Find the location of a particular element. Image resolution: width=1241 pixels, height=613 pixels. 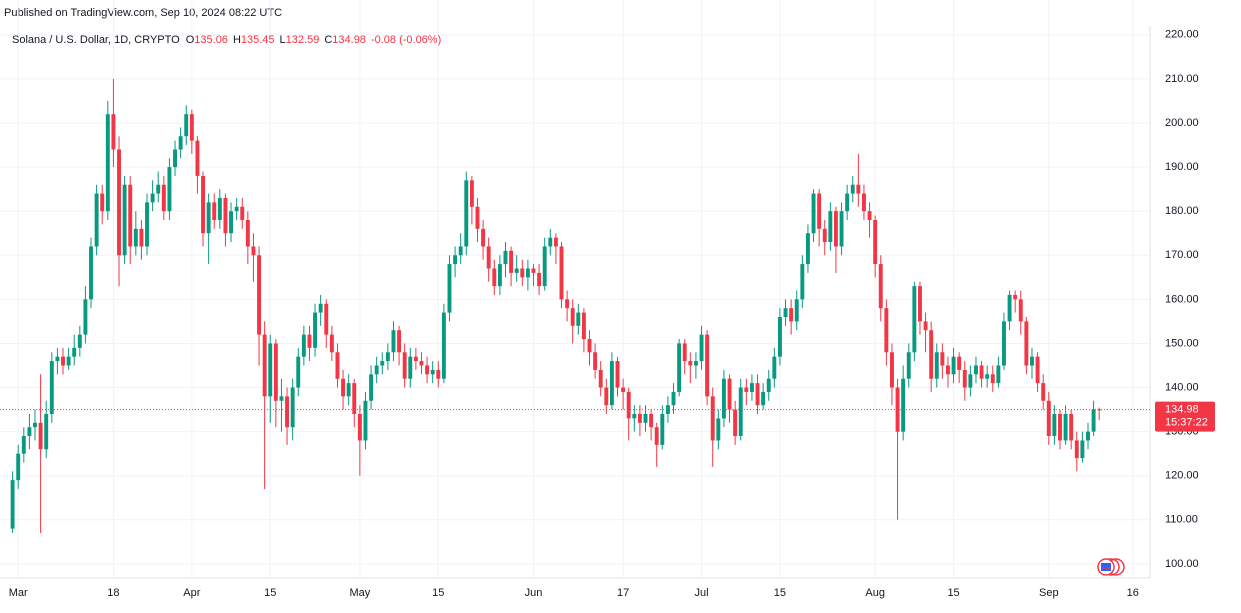

last-price-tag is located at coordinates (1185, 416).